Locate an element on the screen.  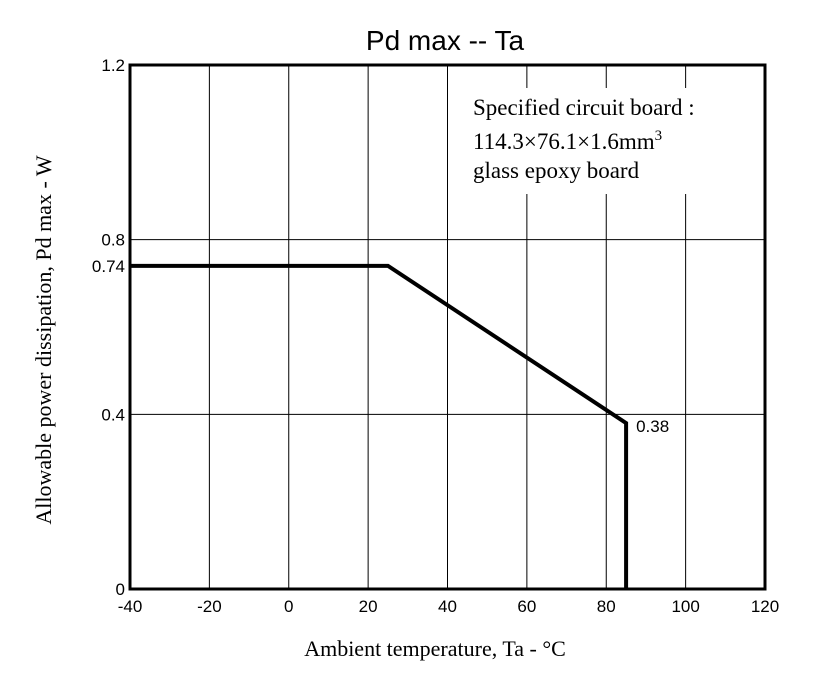
point-label-0-38: 0.38 is located at coordinates (652, 426).